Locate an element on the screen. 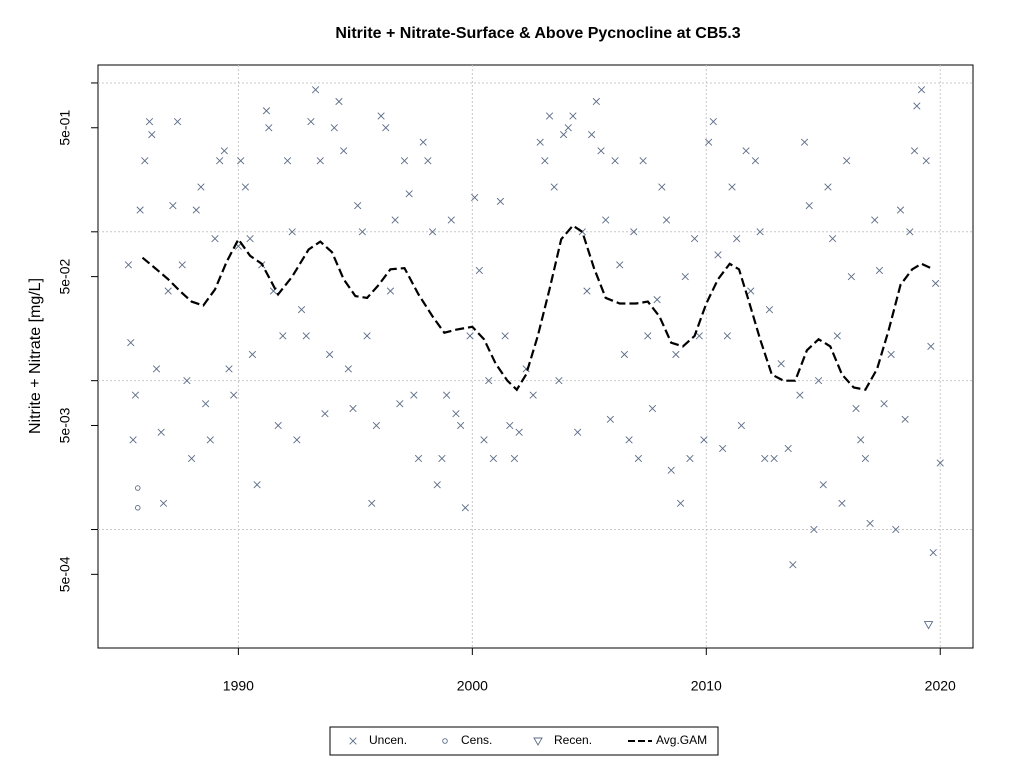 The height and width of the screenshot is (768, 1024). y-tick-label: 5e-04 is located at coordinates (65, 574).